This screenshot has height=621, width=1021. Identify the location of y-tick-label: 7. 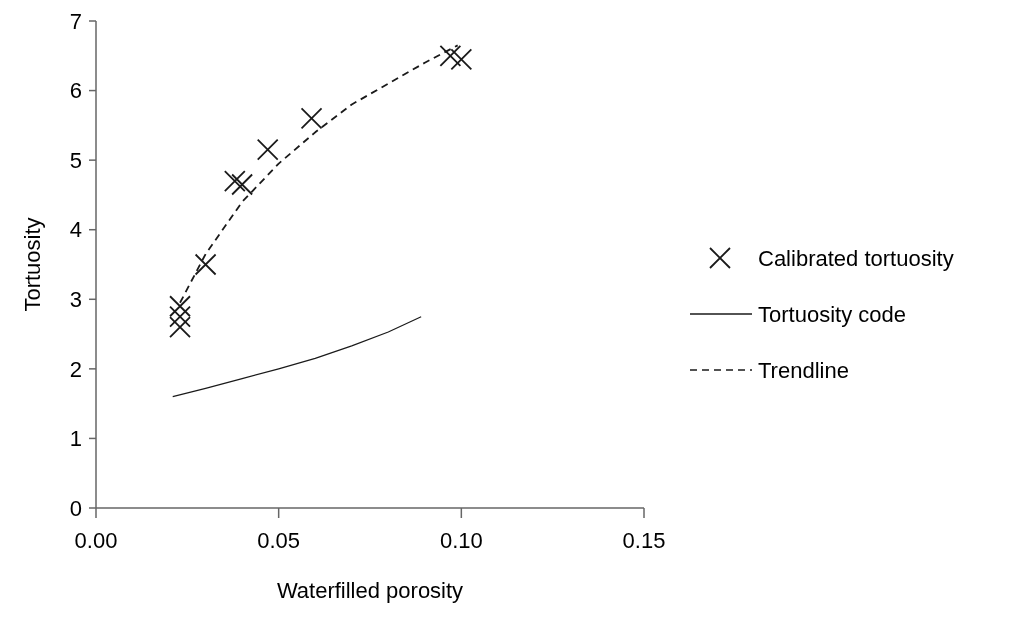
(75, 21).